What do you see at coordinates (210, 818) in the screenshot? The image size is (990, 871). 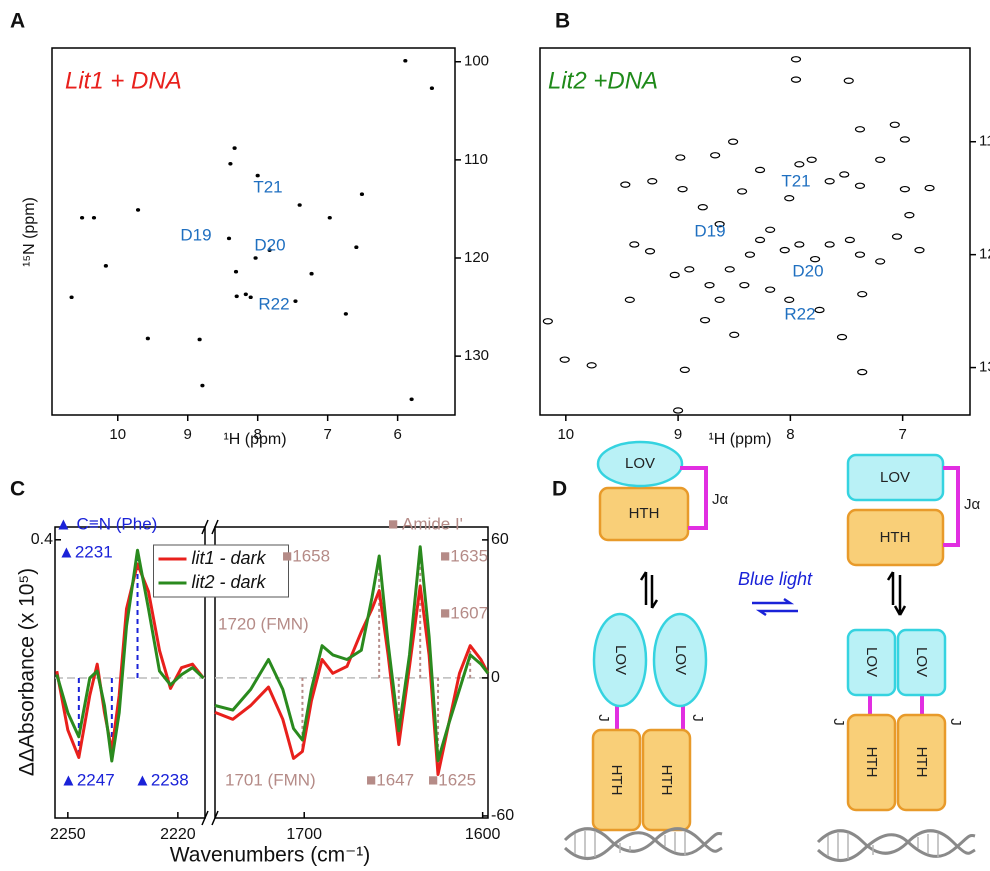 I see `axis-break` at bounding box center [210, 818].